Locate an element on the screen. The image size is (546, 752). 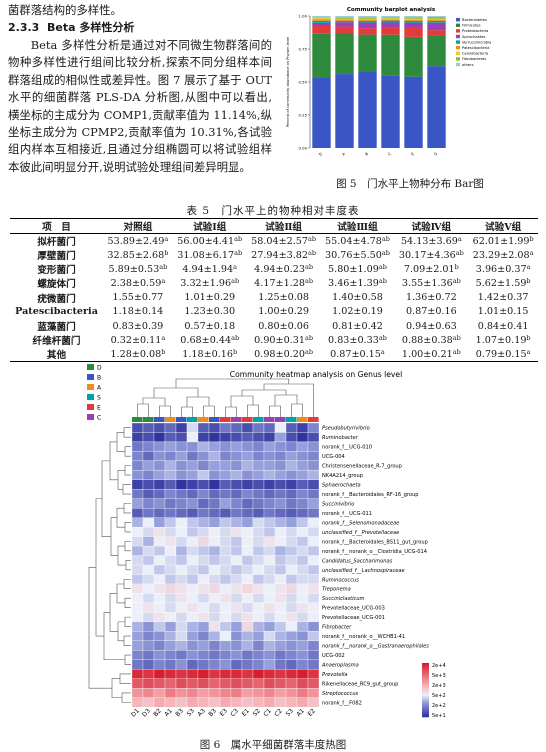
abundance-value: 4.94±0.23 is located at coordinates (279, 270).